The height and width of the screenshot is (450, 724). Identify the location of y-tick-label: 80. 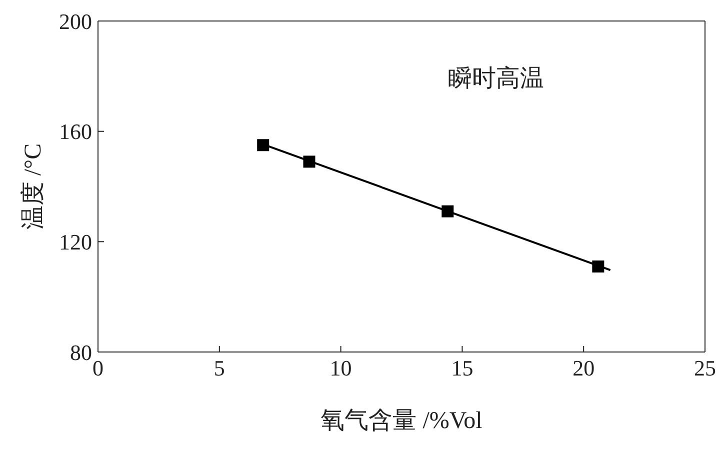
(81, 352).